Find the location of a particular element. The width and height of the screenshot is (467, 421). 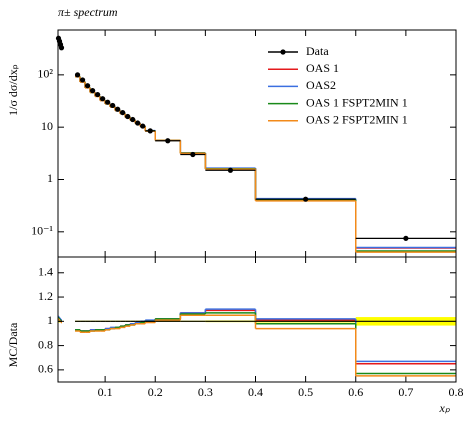

x-tick-label: 0.2 is located at coordinates (155, 392).